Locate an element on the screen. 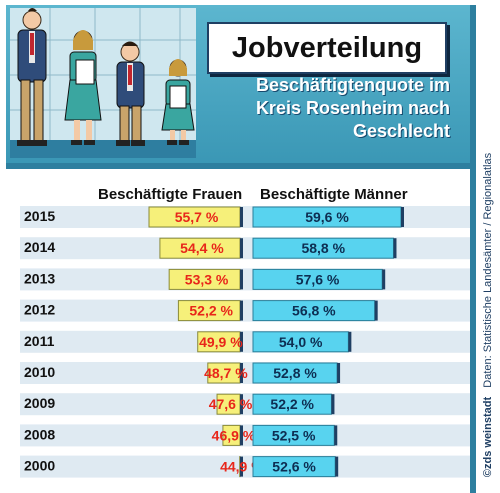  women-value-label: 53,3 % is located at coordinates (207, 279).